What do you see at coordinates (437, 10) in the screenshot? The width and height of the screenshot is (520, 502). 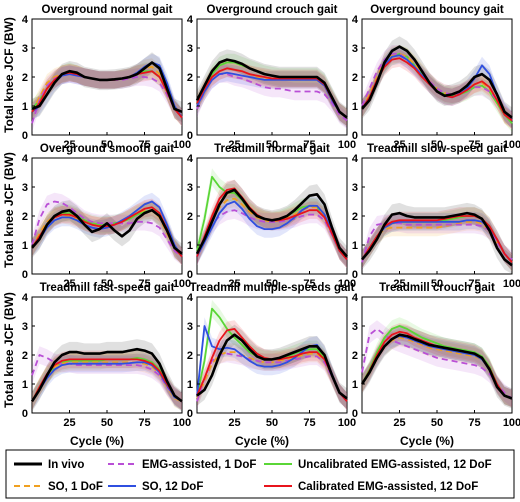 I see `panel-title: Overground bouncy gait` at bounding box center [437, 10].